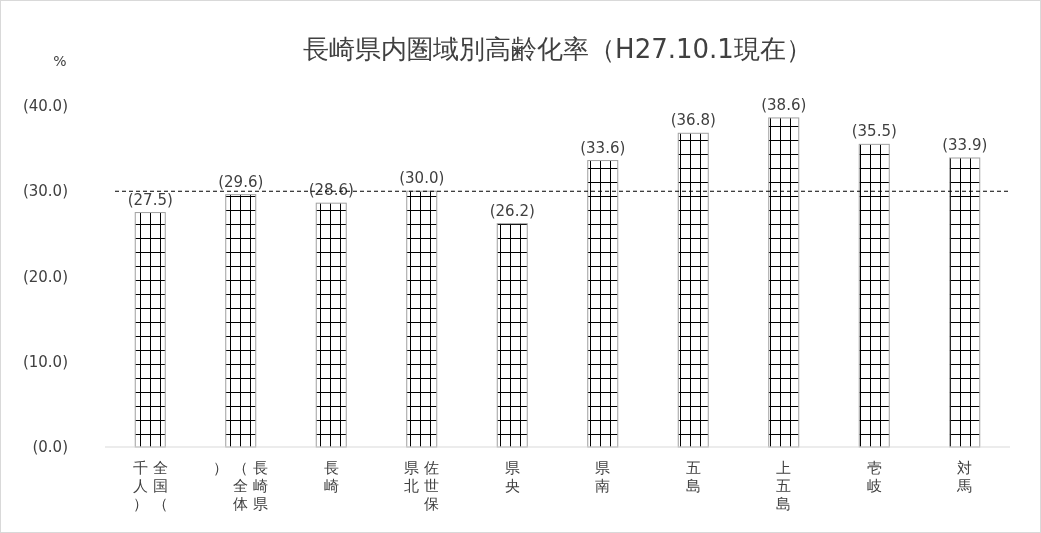 The height and width of the screenshot is (533, 1041). What do you see at coordinates (964, 477) in the screenshot?
I see `x-tick-label: 対馬` at bounding box center [964, 477].